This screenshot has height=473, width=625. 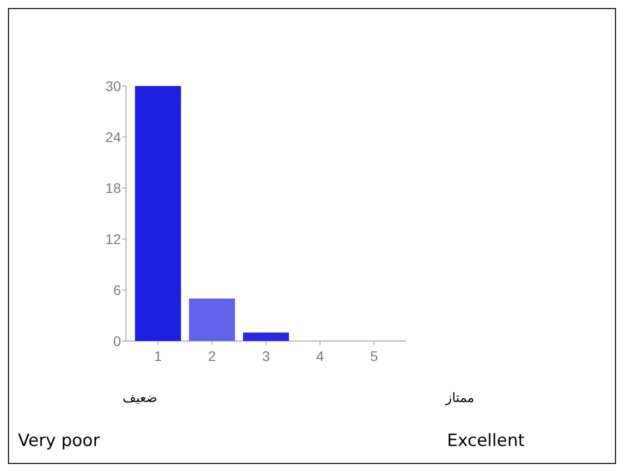 I want to click on y-tick-label: 12, so click(x=113, y=239).